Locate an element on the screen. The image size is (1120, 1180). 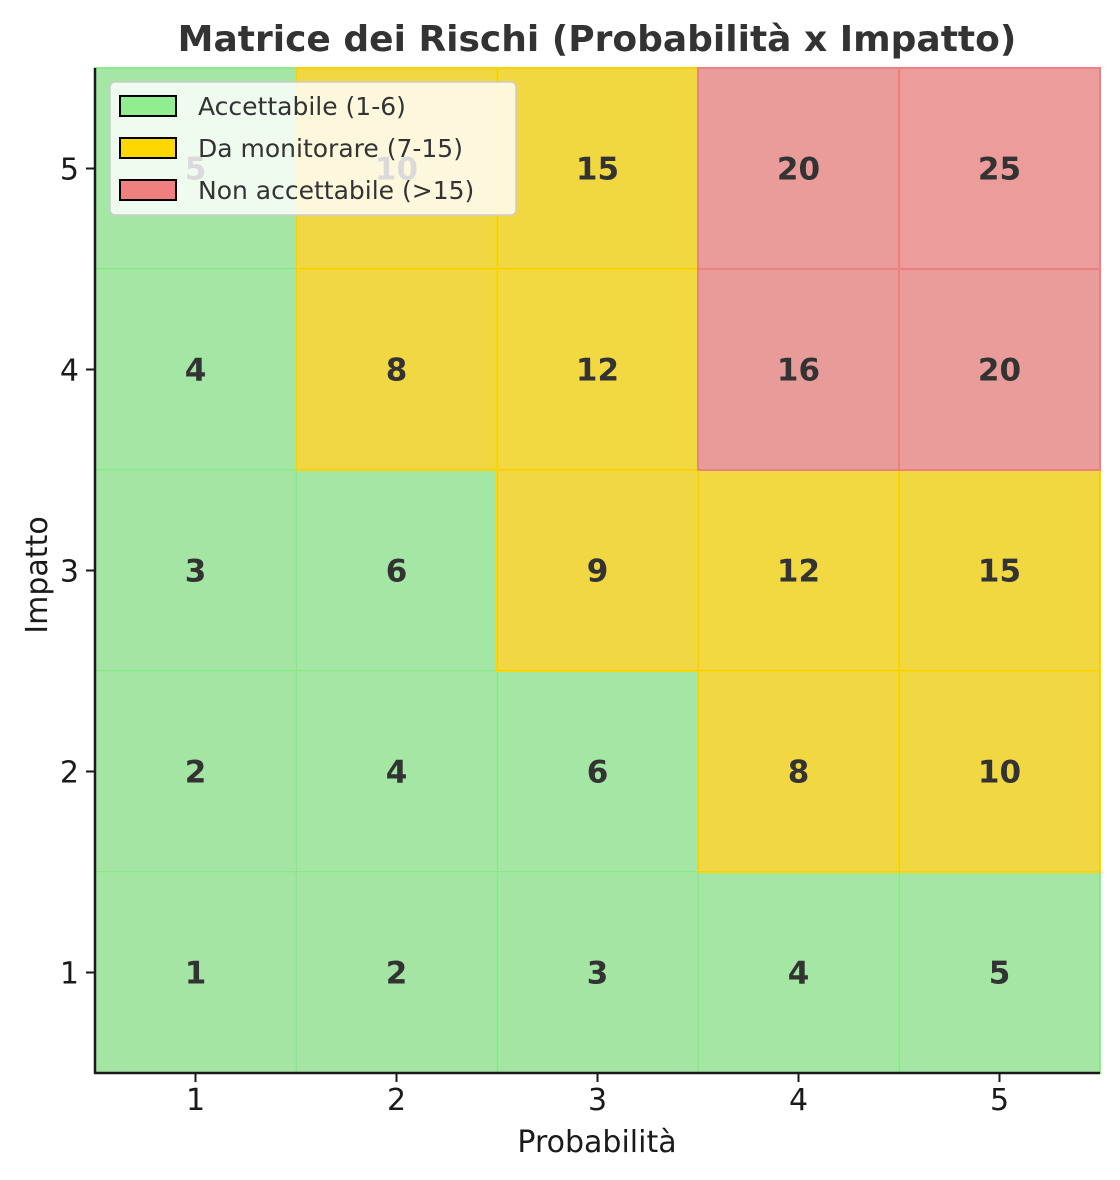
y-tick-label: 3 is located at coordinates (69, 572).